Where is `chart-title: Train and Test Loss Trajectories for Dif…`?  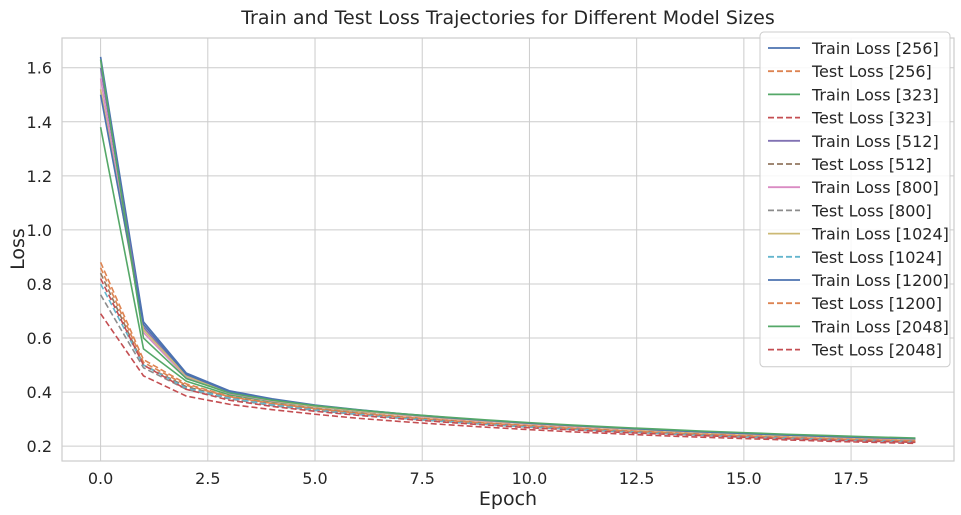 chart-title: Train and Test Loss Trajectories for Dif… is located at coordinates (507, 18).